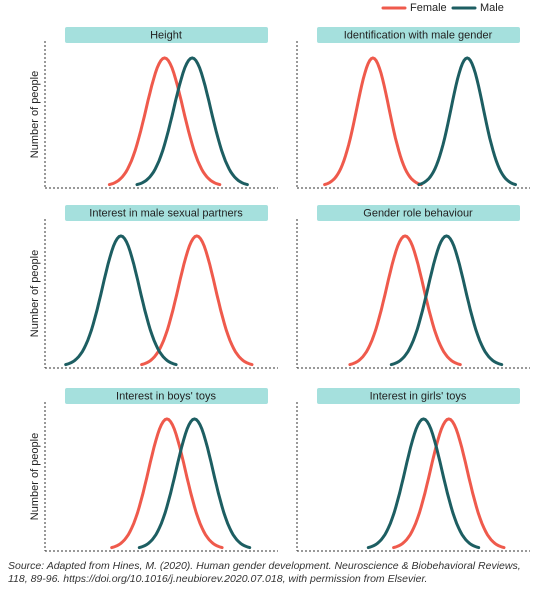 This screenshot has width=538, height=600. Describe the element at coordinates (492, 8) in the screenshot. I see `legend-label: Male` at that location.